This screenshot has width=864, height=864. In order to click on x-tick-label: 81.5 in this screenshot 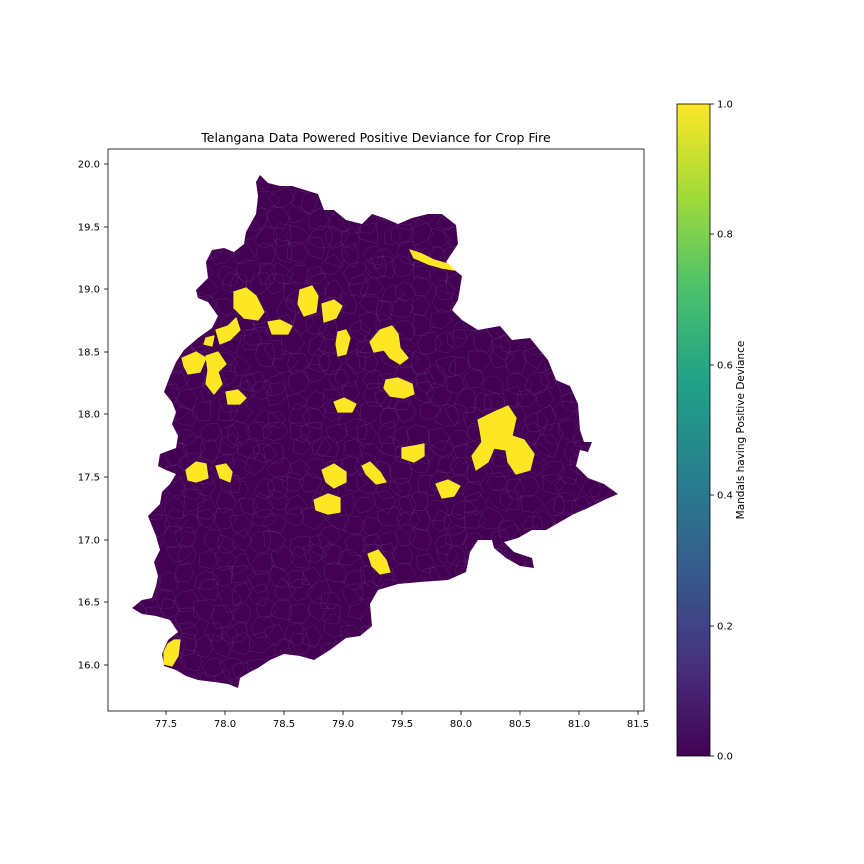, I will do `click(638, 724)`.